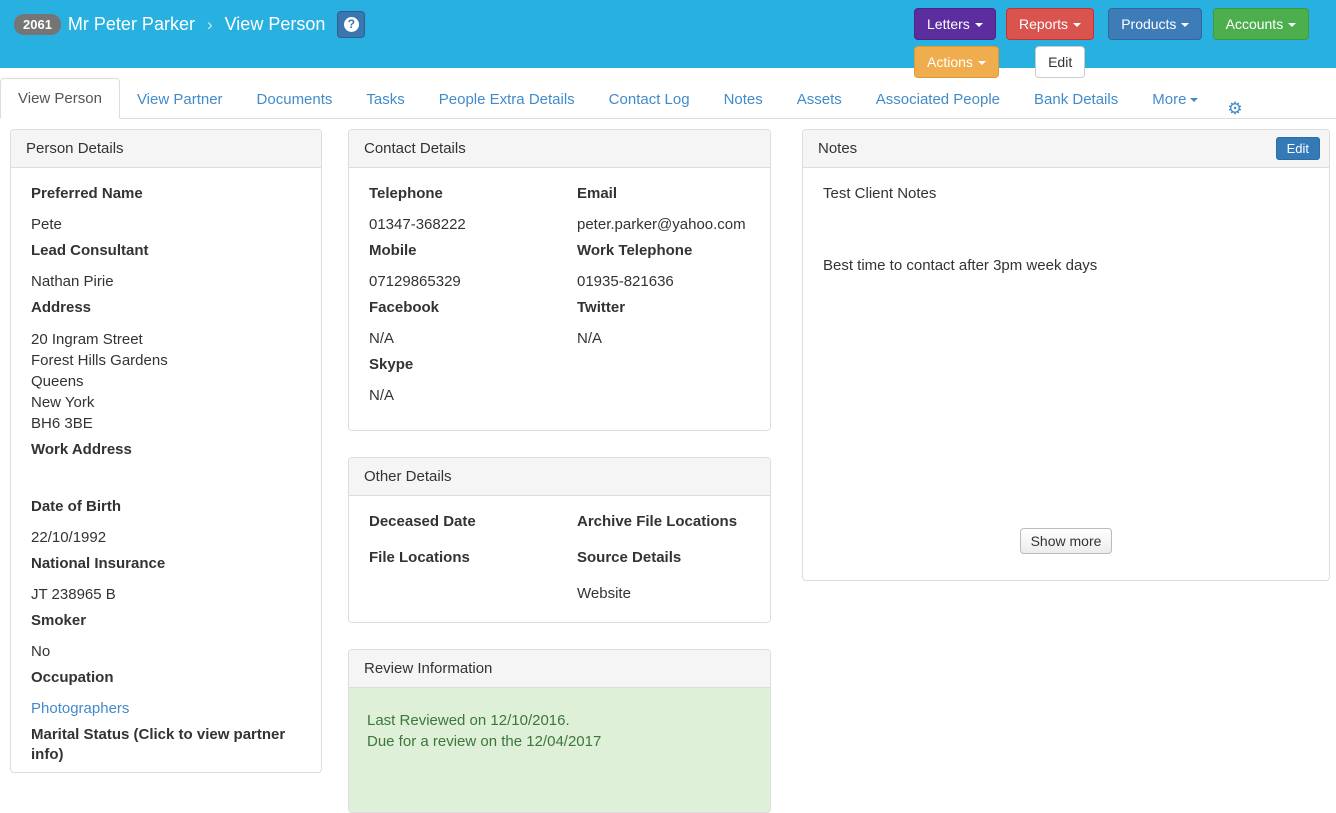 The width and height of the screenshot is (1336, 813). I want to click on field-value: Website, so click(604, 593).